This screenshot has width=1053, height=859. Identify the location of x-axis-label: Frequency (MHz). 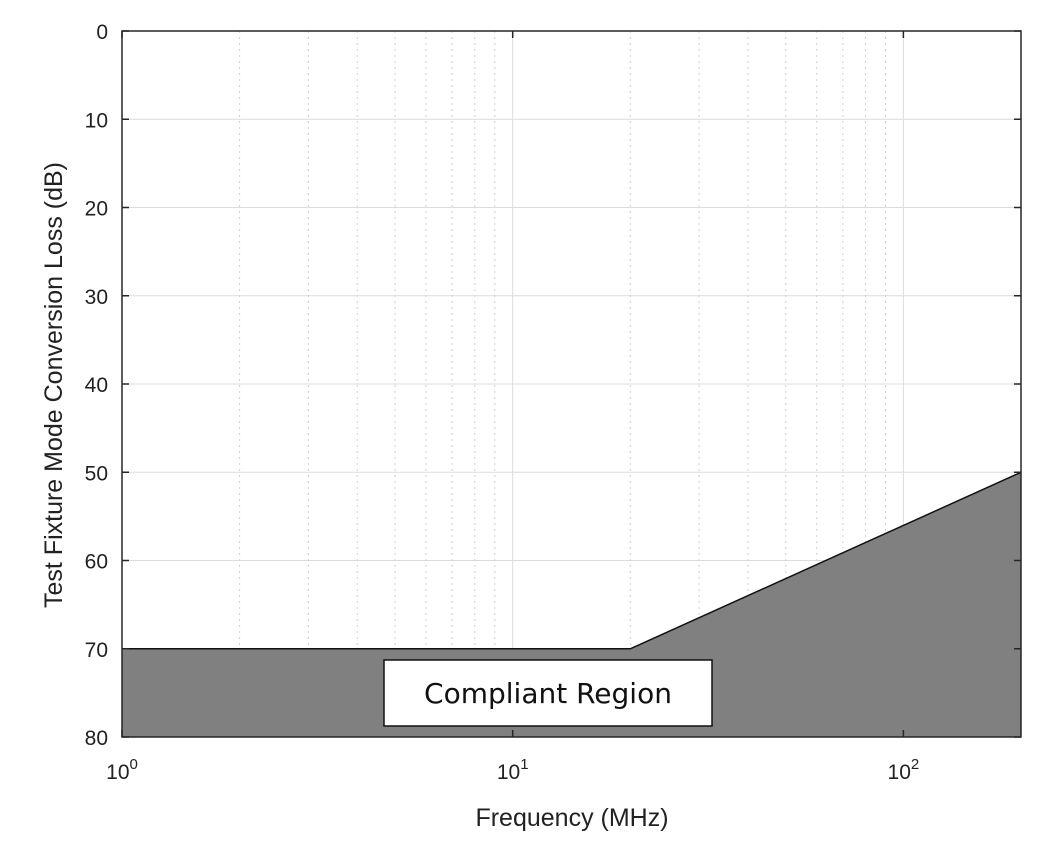
(571, 818).